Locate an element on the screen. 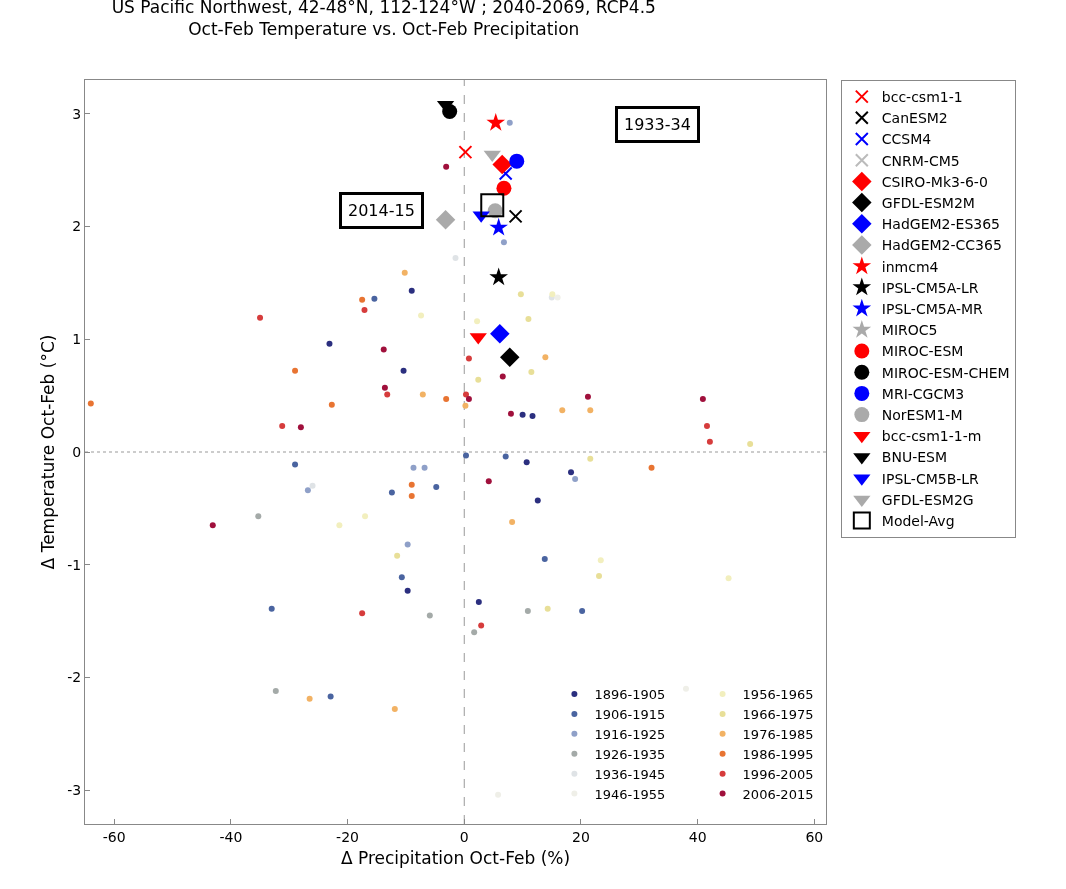  legend-label: CSIRO-Mk3-6-0 is located at coordinates (934, 181).